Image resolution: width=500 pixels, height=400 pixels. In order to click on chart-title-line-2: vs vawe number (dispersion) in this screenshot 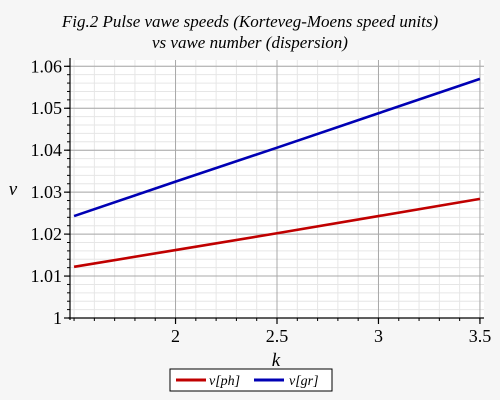, I will do `click(250, 42)`.